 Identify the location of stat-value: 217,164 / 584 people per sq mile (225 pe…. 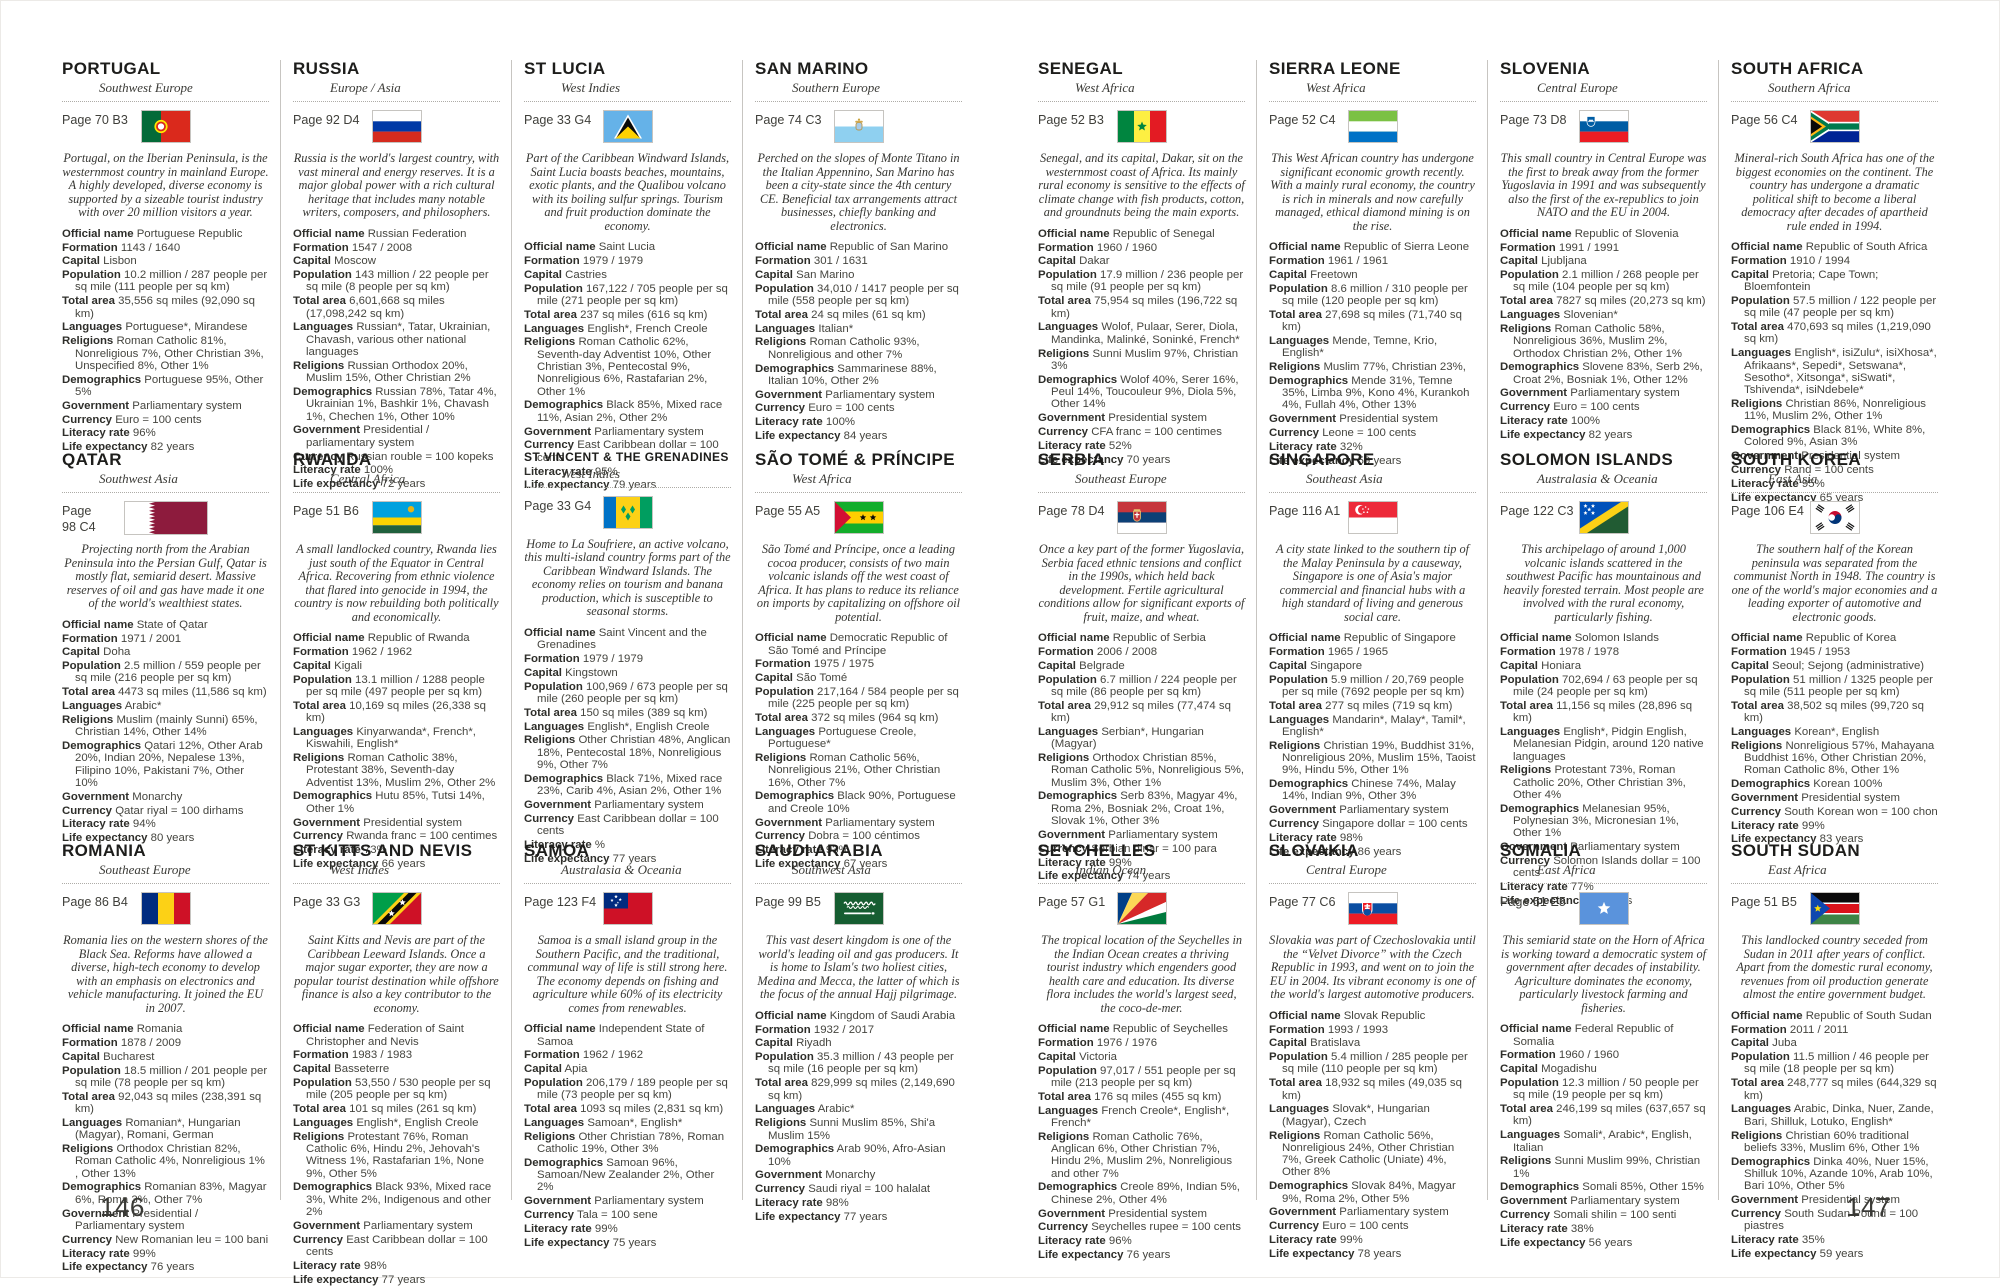
(863, 698).